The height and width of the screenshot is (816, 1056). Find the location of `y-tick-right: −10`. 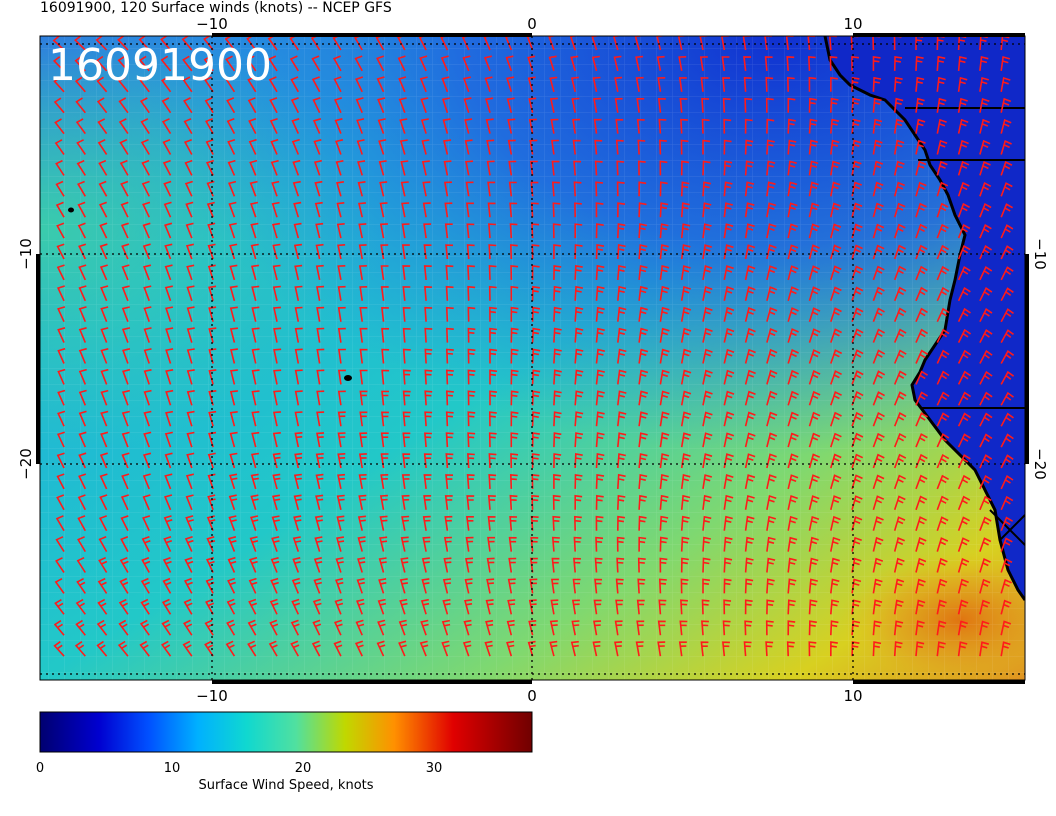

y-tick-right: −10 is located at coordinates (1040, 254).